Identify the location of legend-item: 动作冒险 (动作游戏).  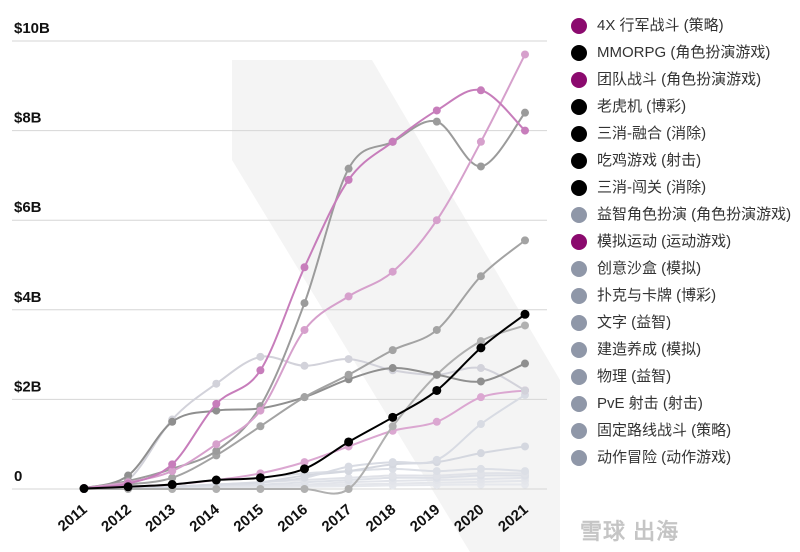
(684, 458).